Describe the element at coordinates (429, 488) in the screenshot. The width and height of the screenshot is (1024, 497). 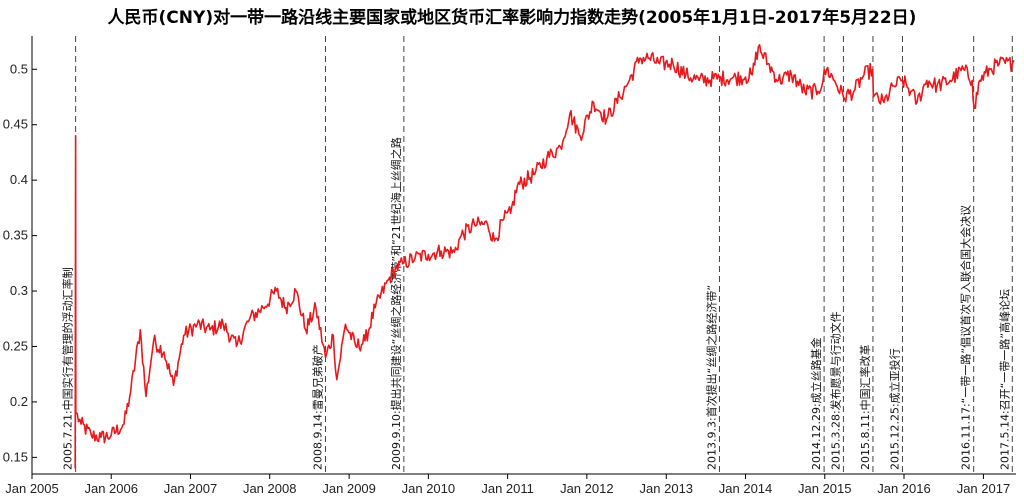
I see `x-tick-label: Jan 2010` at that location.